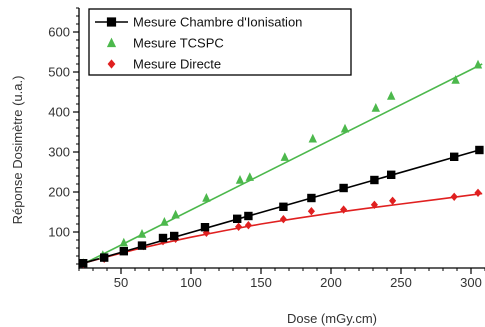 The image size is (485, 327). What do you see at coordinates (331, 282) in the screenshot?
I see `x-tick-label: 200` at bounding box center [331, 282].